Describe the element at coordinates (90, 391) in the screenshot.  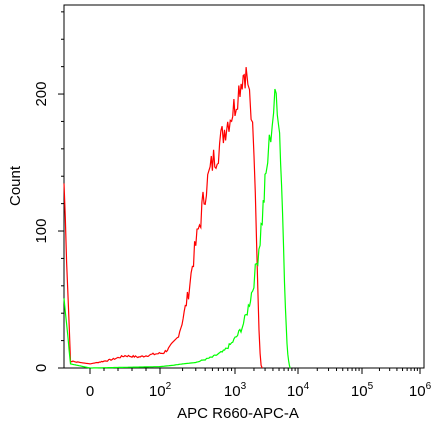
I see `x-tick-label: 0` at that location.